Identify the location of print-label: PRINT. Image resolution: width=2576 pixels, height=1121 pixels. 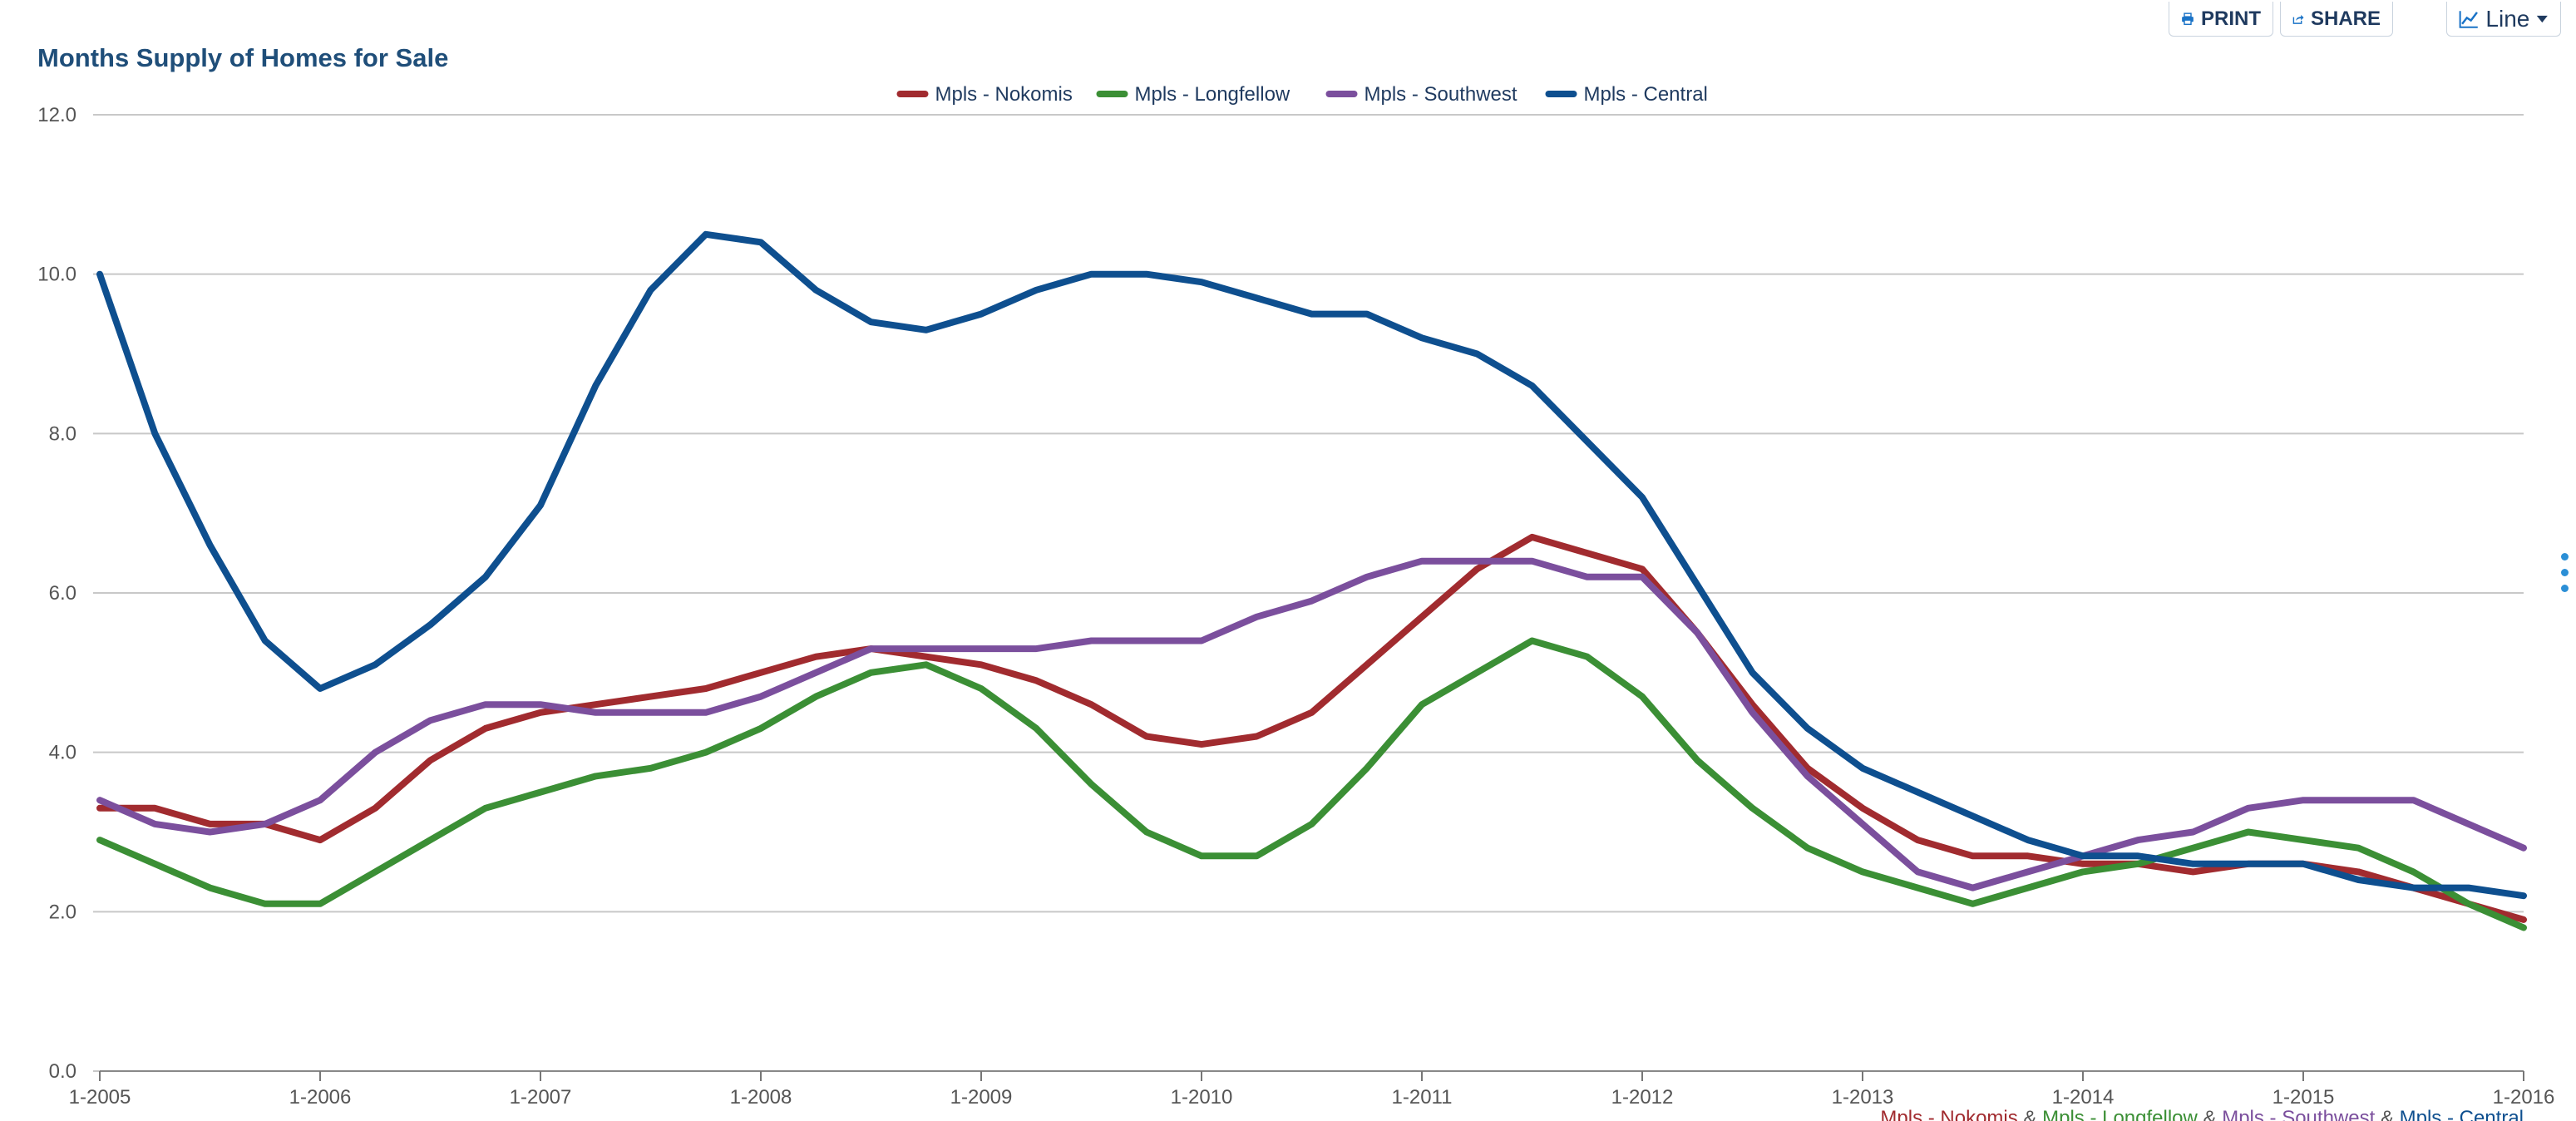
(2231, 18).